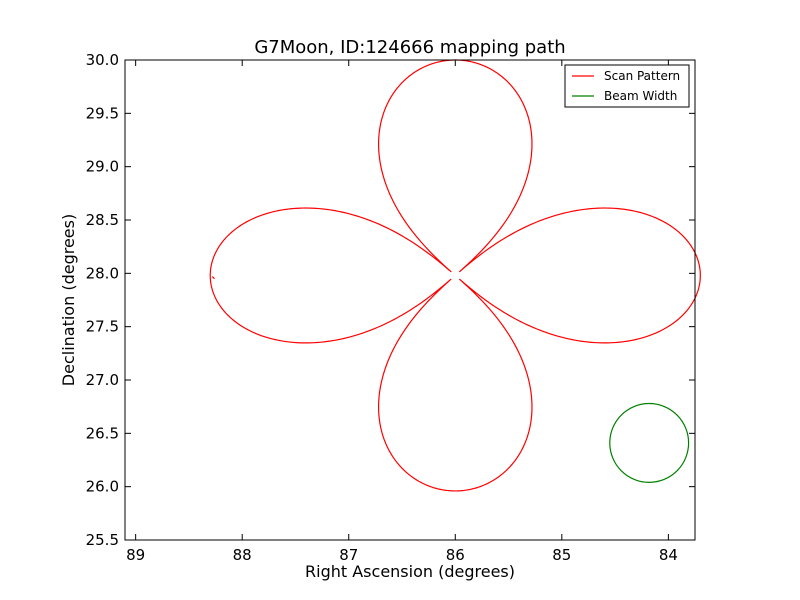 This screenshot has width=800, height=600. What do you see at coordinates (642, 76) in the screenshot?
I see `legend-label-scan-pattern: Scan Pattern` at bounding box center [642, 76].